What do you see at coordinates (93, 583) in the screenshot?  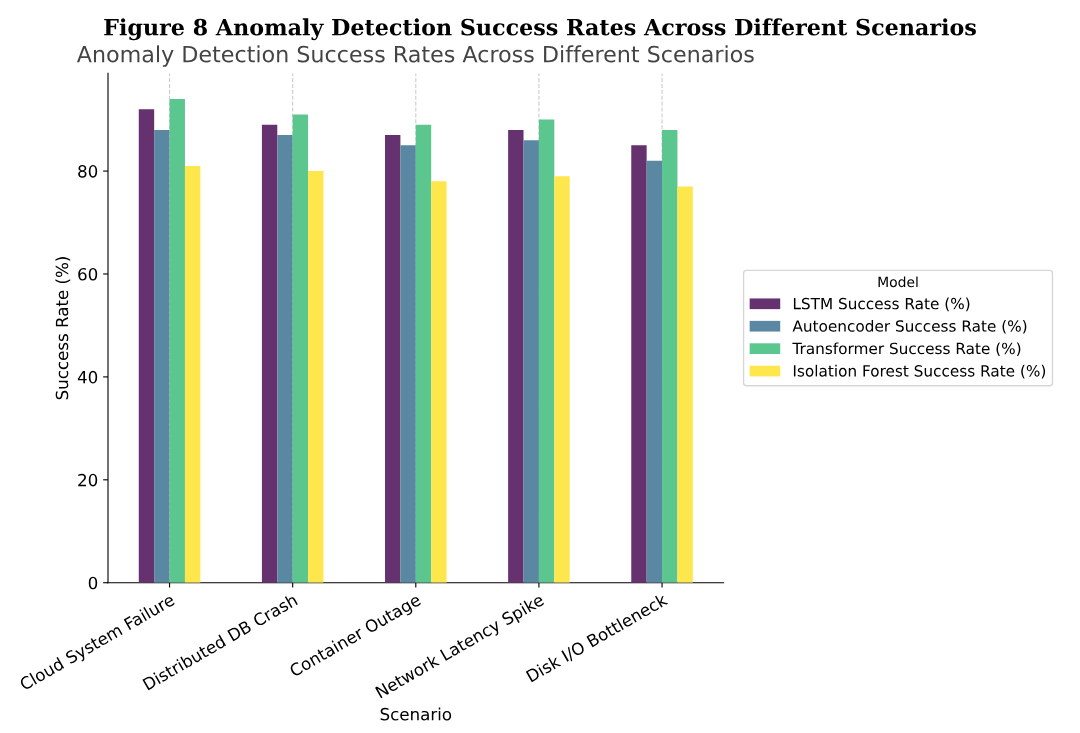 I see `y-tick-label: 0` at bounding box center [93, 583].